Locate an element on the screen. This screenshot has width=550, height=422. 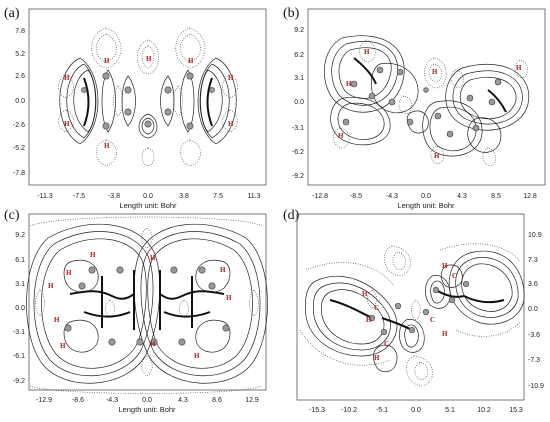
y-tick-label: -7.3 is located at coordinates (534, 360).